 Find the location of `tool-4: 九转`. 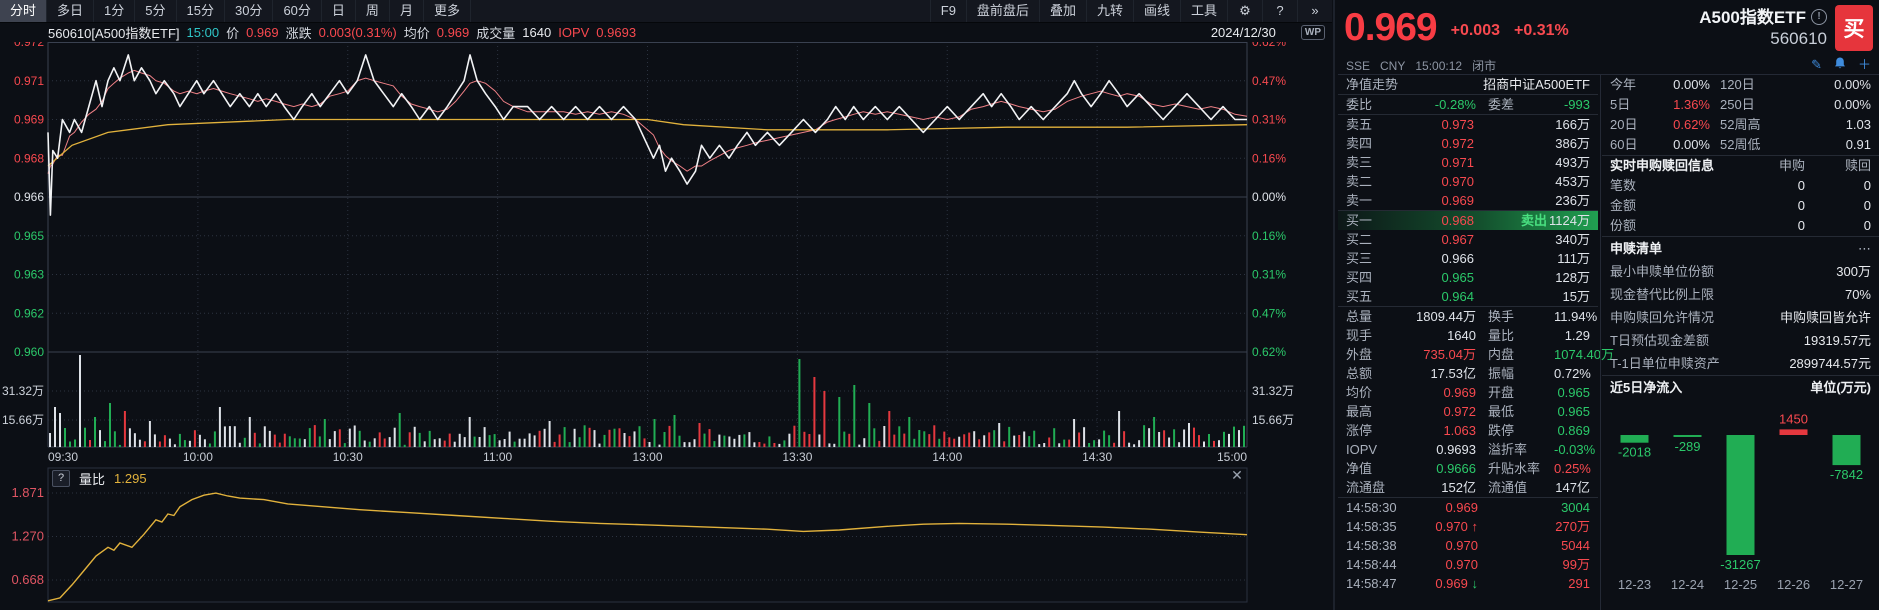

tool-4: 九转 is located at coordinates (1109, 11).